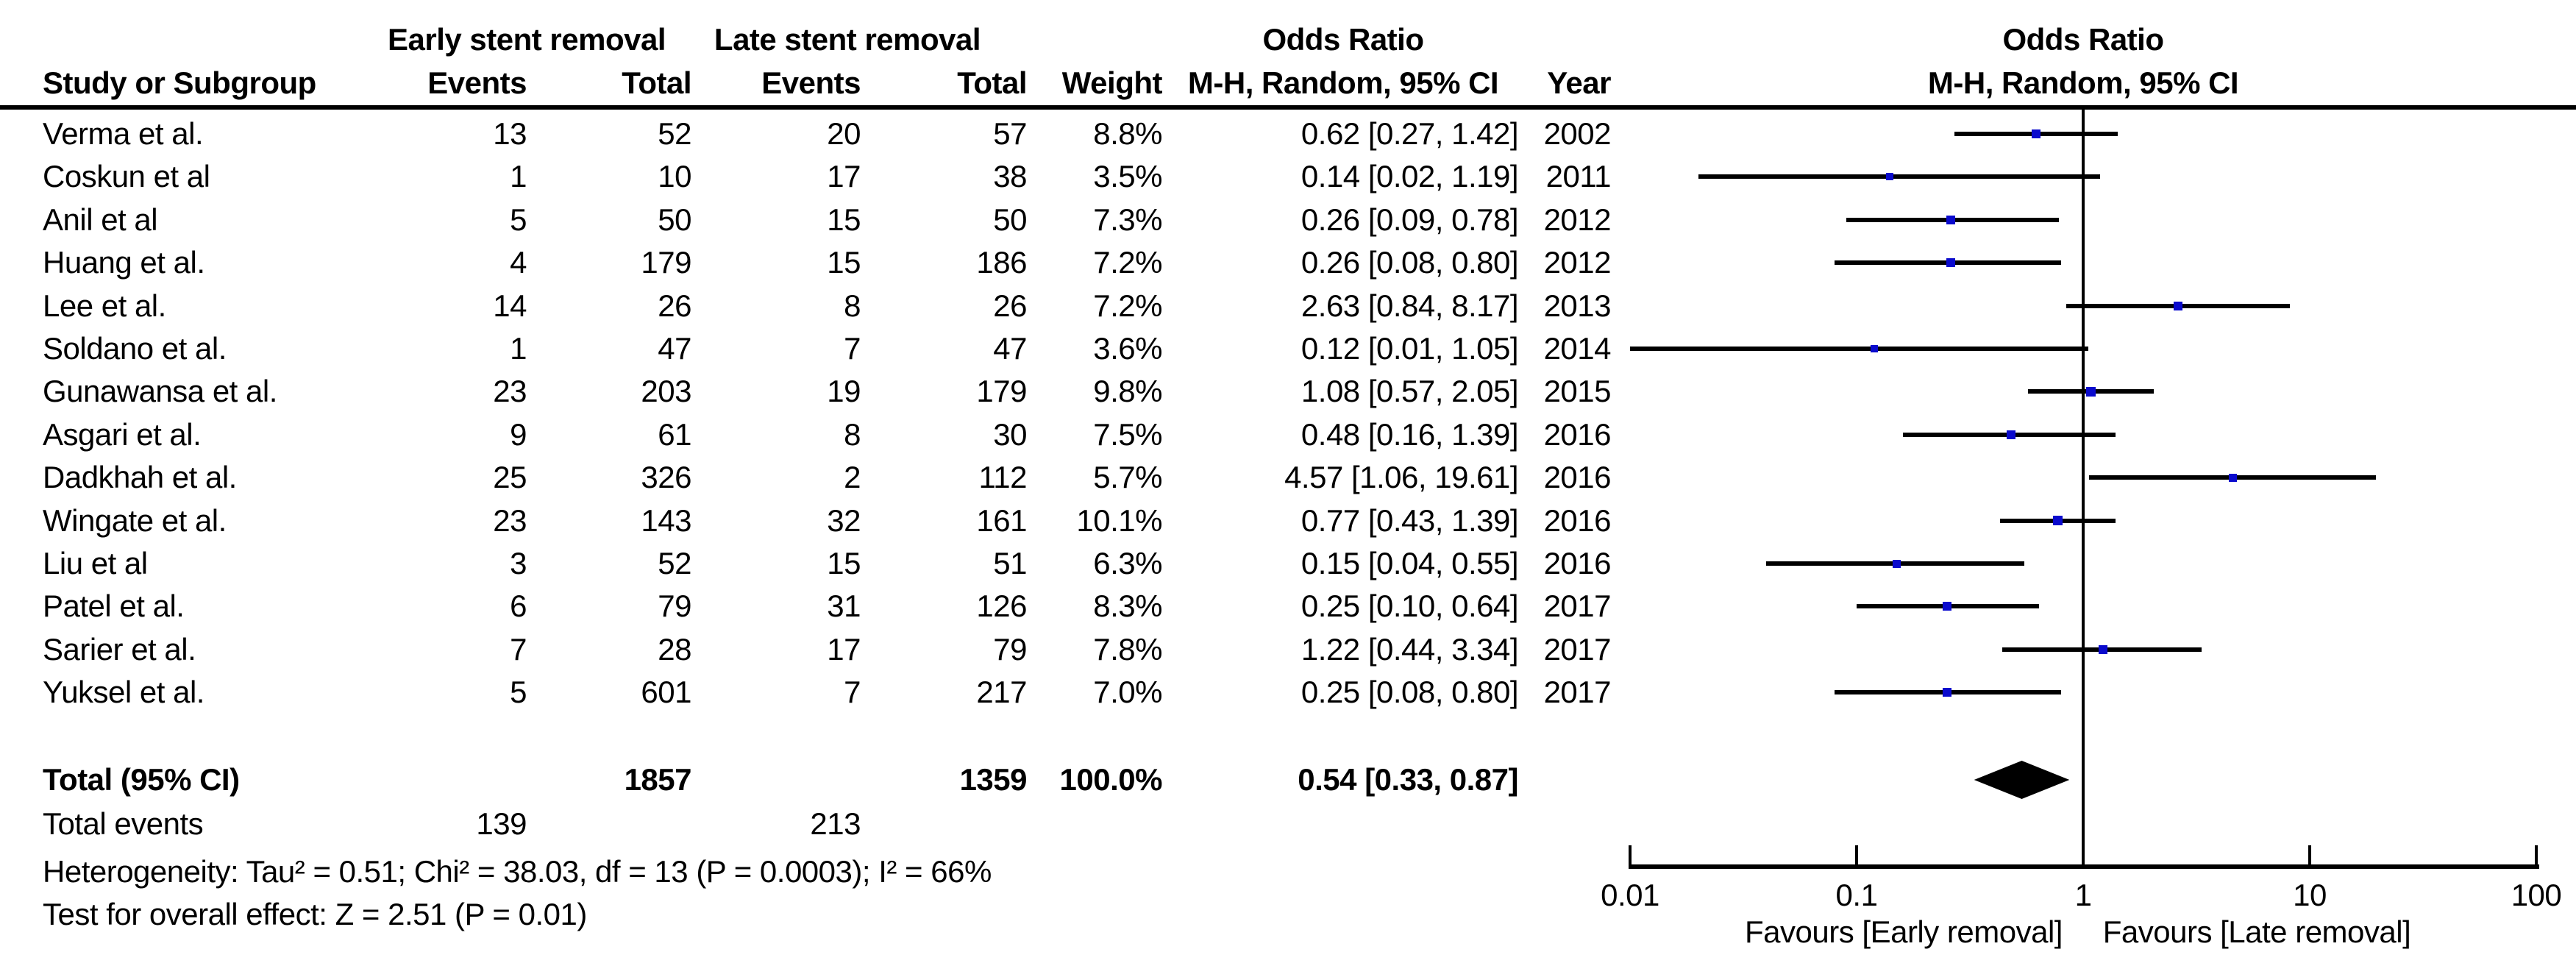 The height and width of the screenshot is (977, 2576). Describe the element at coordinates (1127, 692) in the screenshot. I see `weight-value: 7.0%` at that location.